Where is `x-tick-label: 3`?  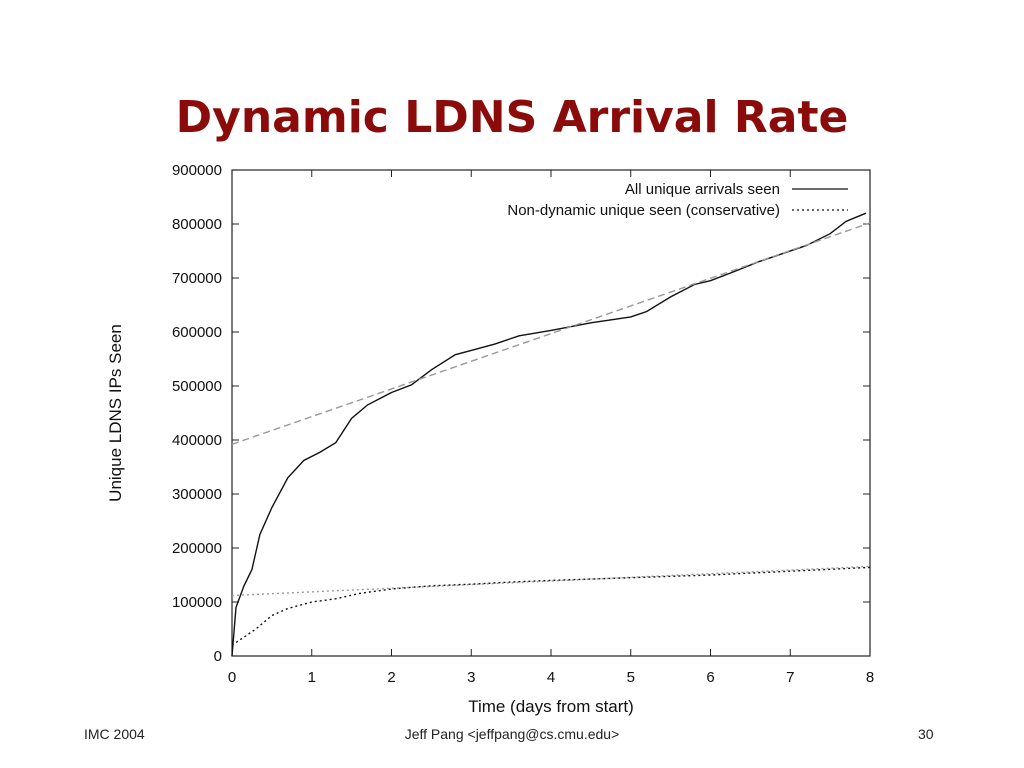
x-tick-label: 3 is located at coordinates (471, 677).